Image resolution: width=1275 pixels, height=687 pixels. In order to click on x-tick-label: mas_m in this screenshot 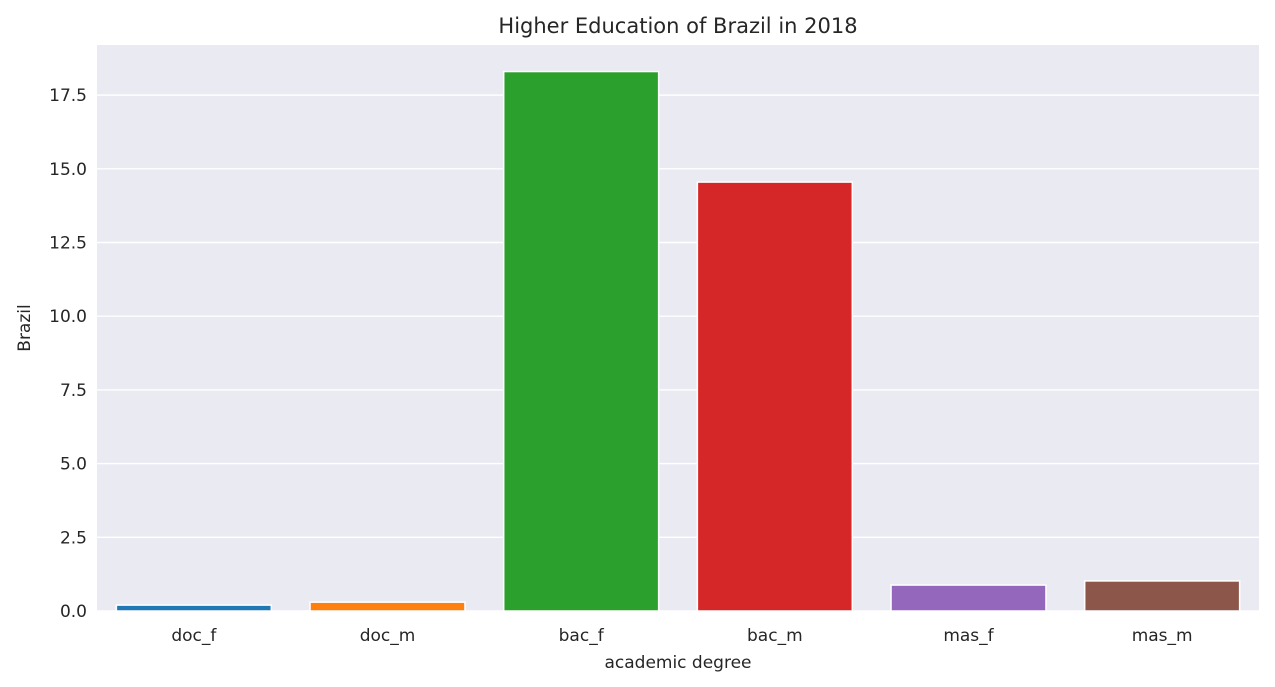, I will do `click(1162, 636)`.